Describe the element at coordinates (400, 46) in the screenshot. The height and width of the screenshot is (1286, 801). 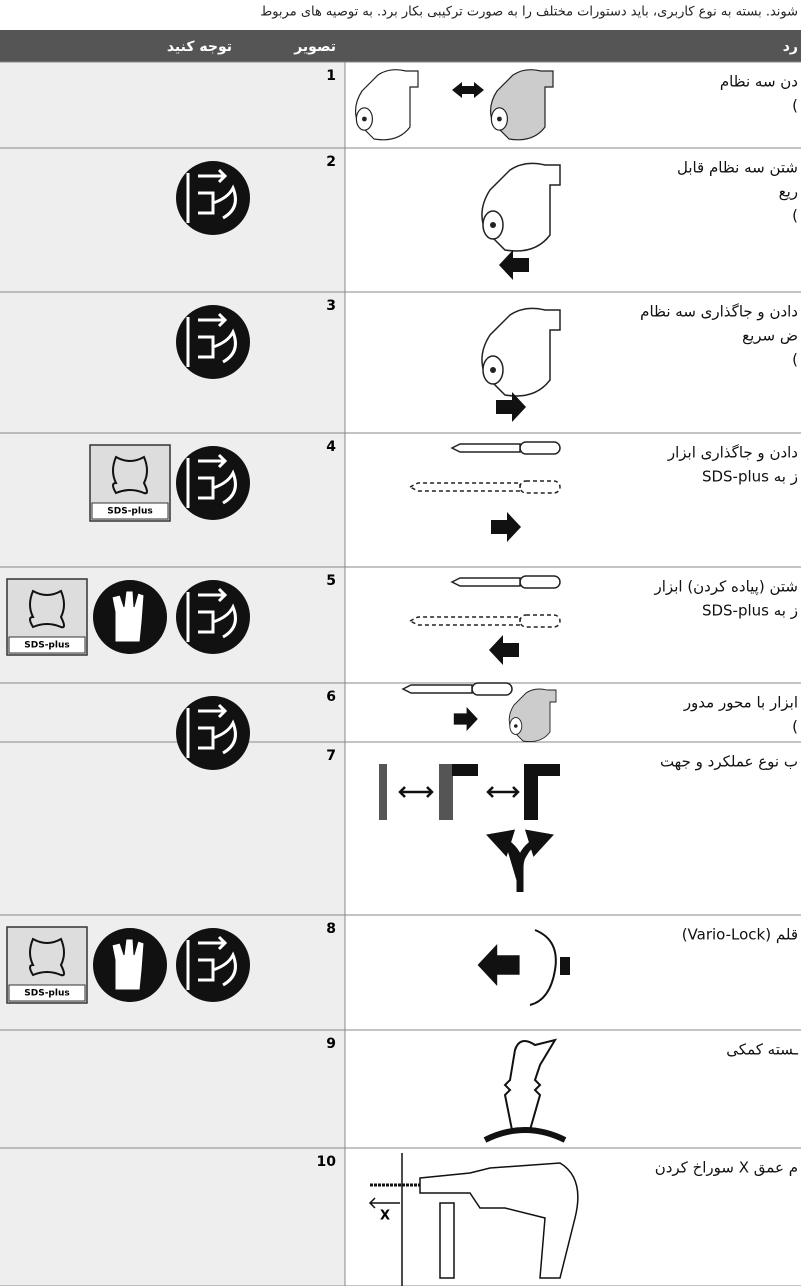
I see `header-bar` at that location.